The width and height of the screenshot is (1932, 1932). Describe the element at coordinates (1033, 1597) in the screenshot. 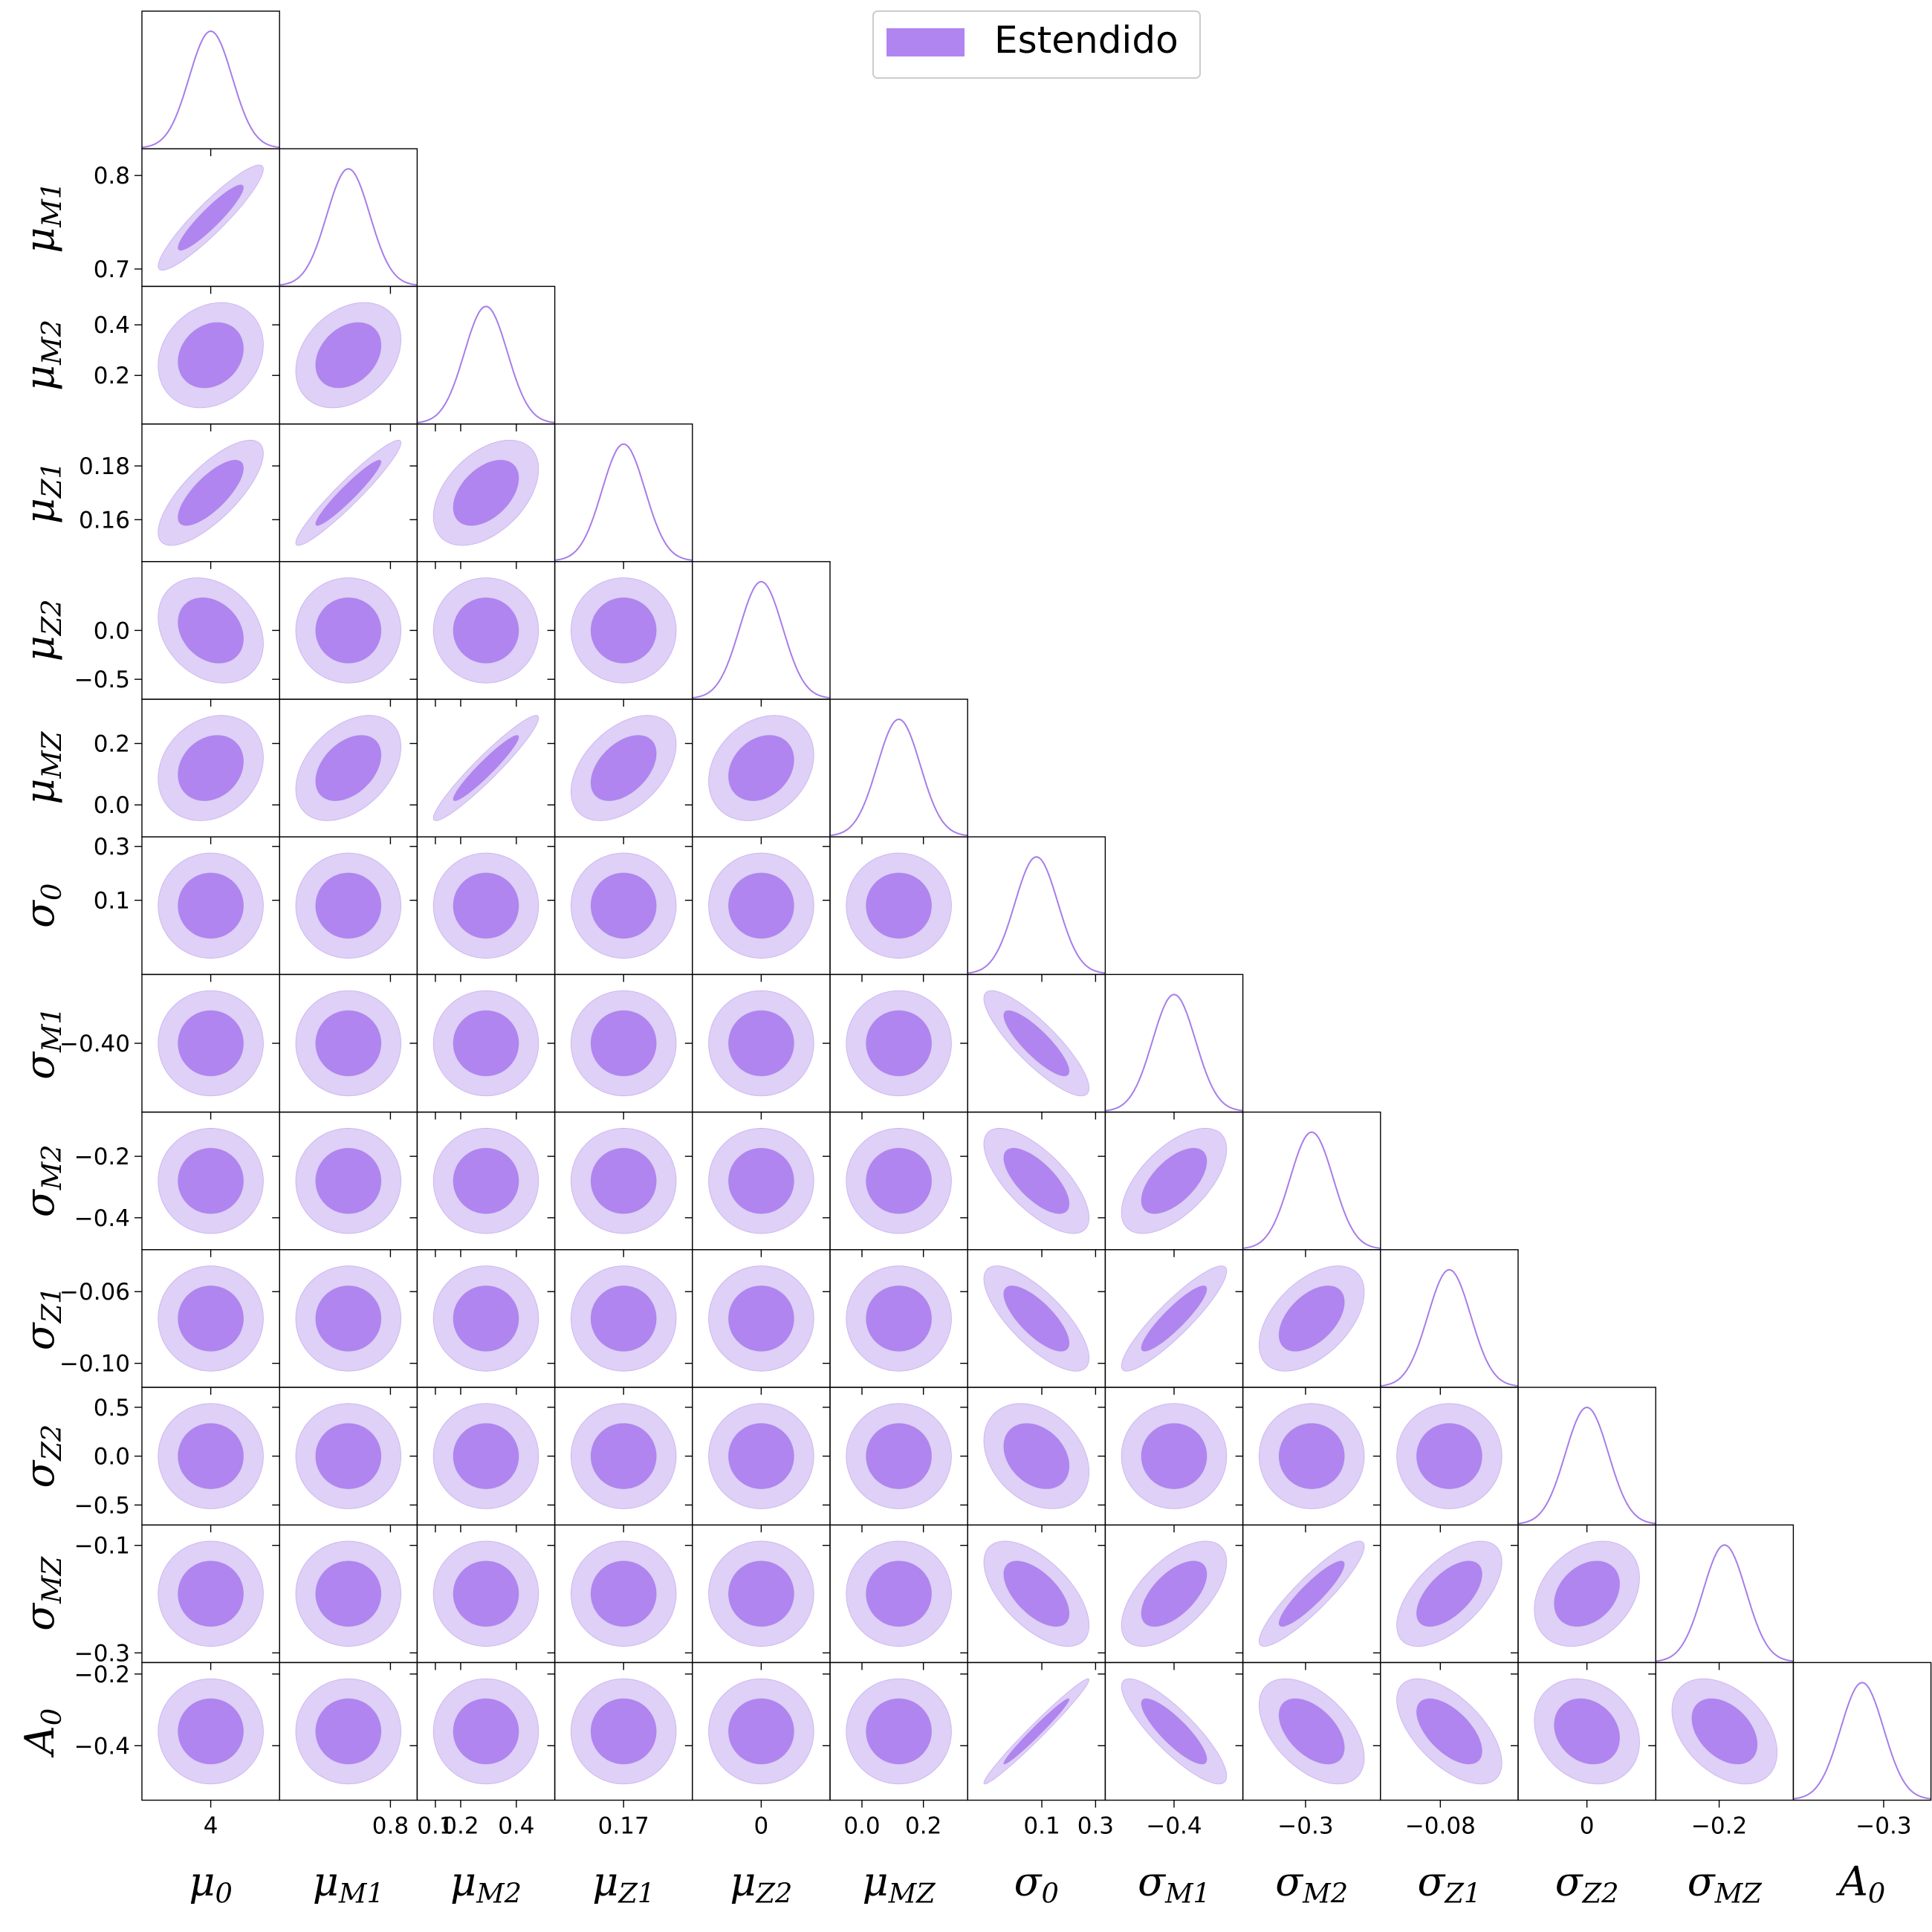

I see `panel-sigmaMZ-sigma0` at that location.